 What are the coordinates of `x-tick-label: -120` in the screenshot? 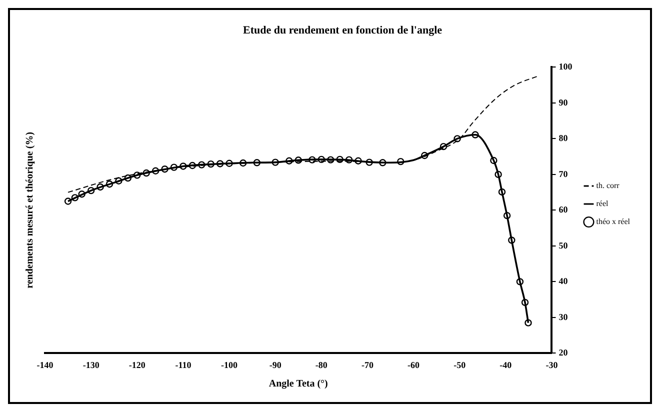 It's located at (137, 365).